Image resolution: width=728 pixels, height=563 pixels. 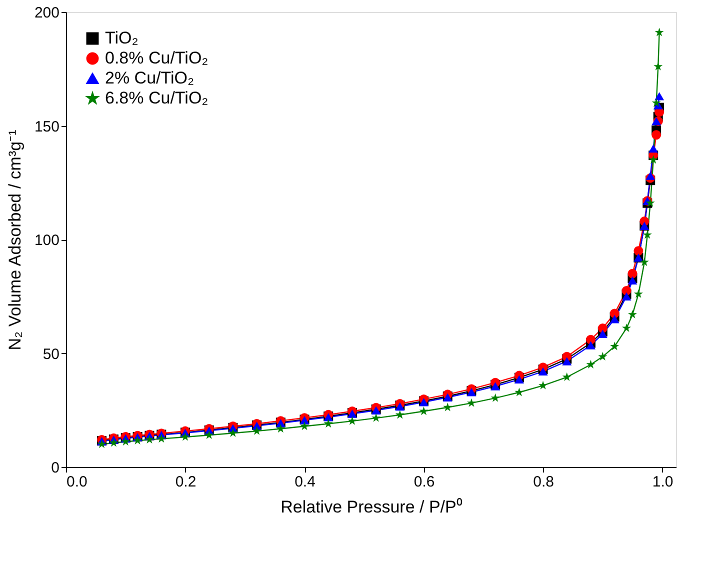 I want to click on y-tick-label: 100, so click(x=47, y=240).